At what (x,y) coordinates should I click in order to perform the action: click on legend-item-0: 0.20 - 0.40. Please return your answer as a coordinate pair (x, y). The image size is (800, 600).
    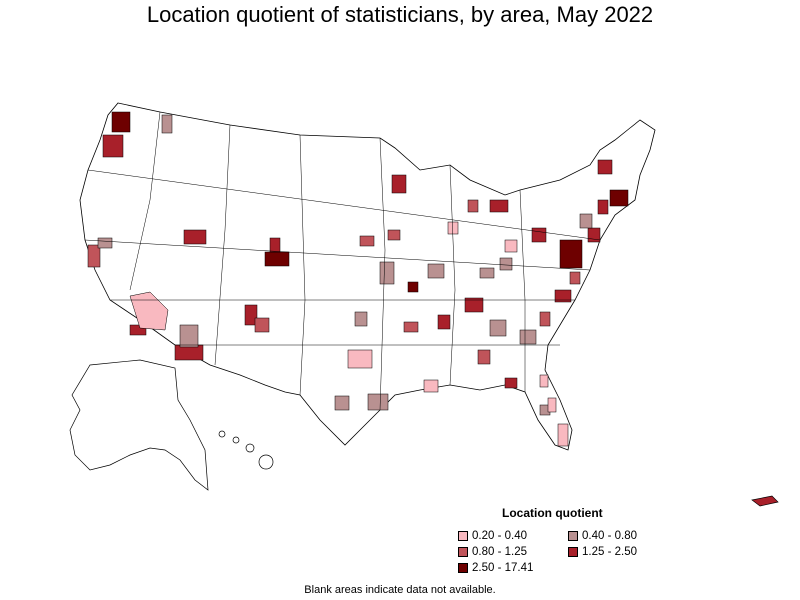
    Looking at the image, I should click on (492, 536).